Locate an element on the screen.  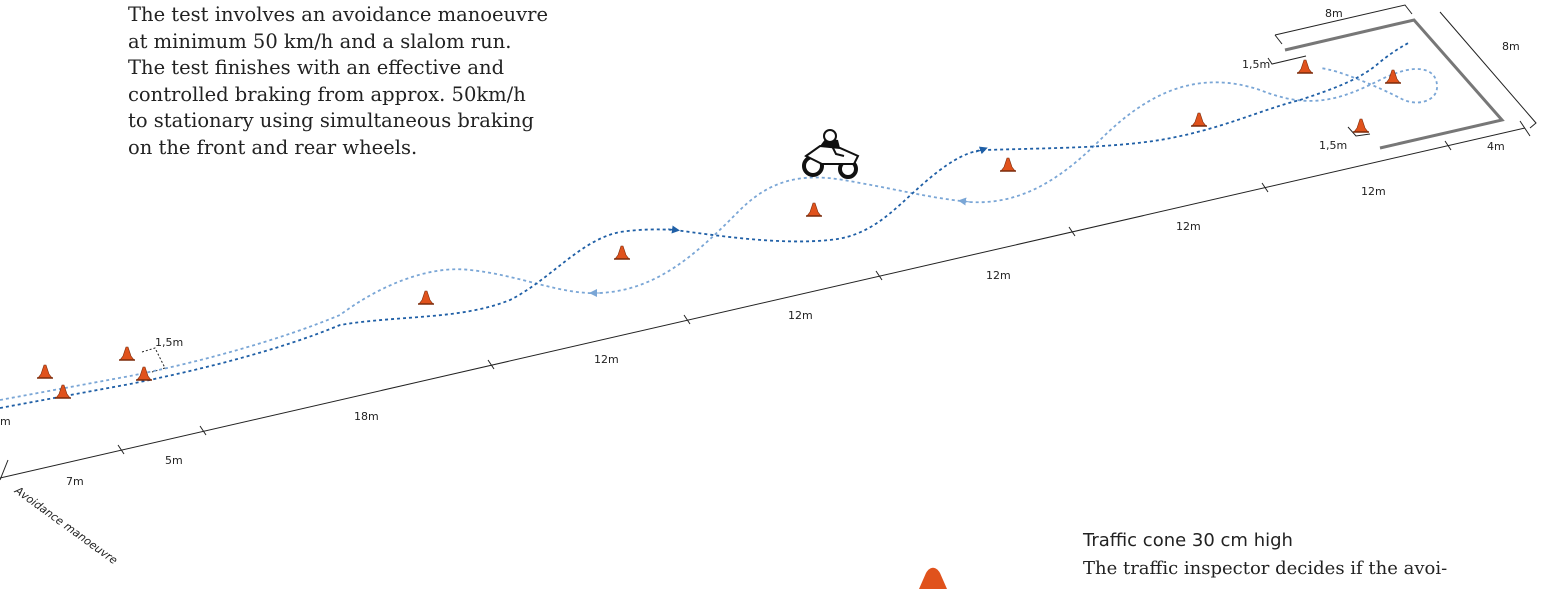
dim-seg-5: 12m is located at coordinates (606, 359).